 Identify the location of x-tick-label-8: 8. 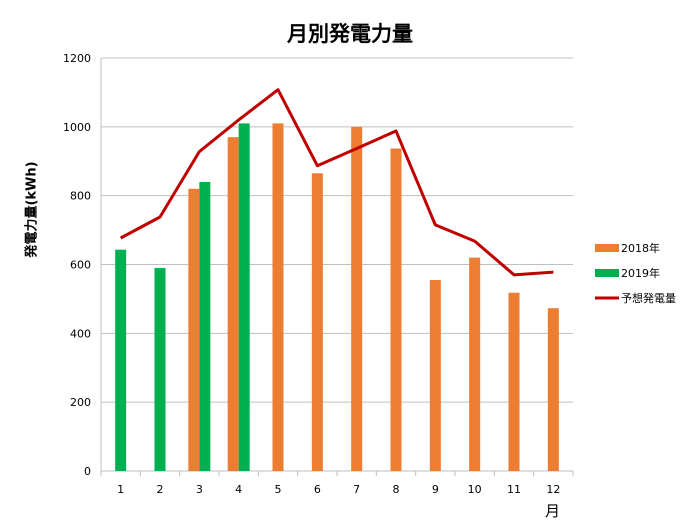
(396, 489).